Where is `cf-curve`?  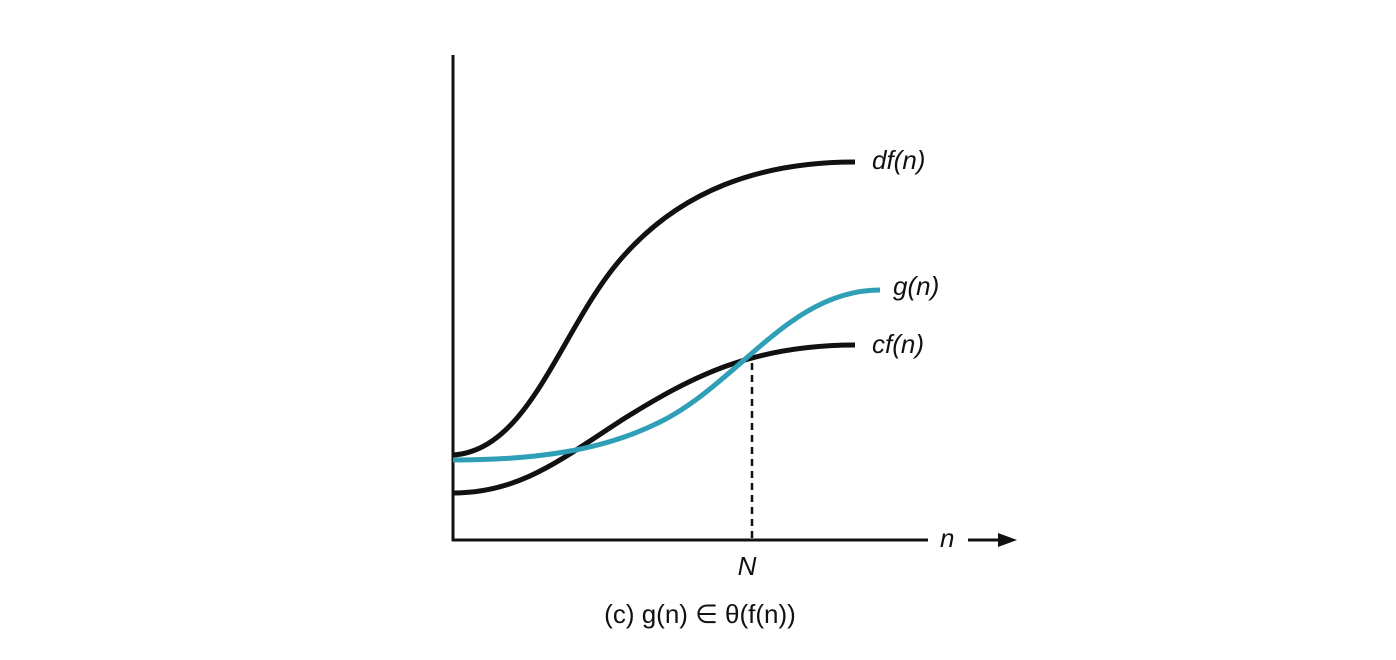
cf-curve is located at coordinates (654, 419).